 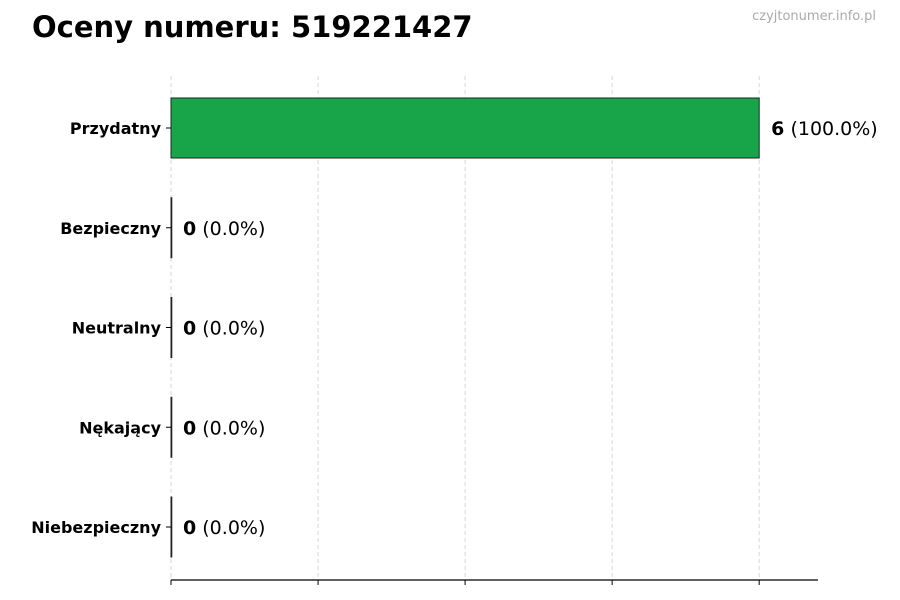 What do you see at coordinates (814, 16) in the screenshot?
I see `watermark: czyjtonumer.info.pl` at bounding box center [814, 16].